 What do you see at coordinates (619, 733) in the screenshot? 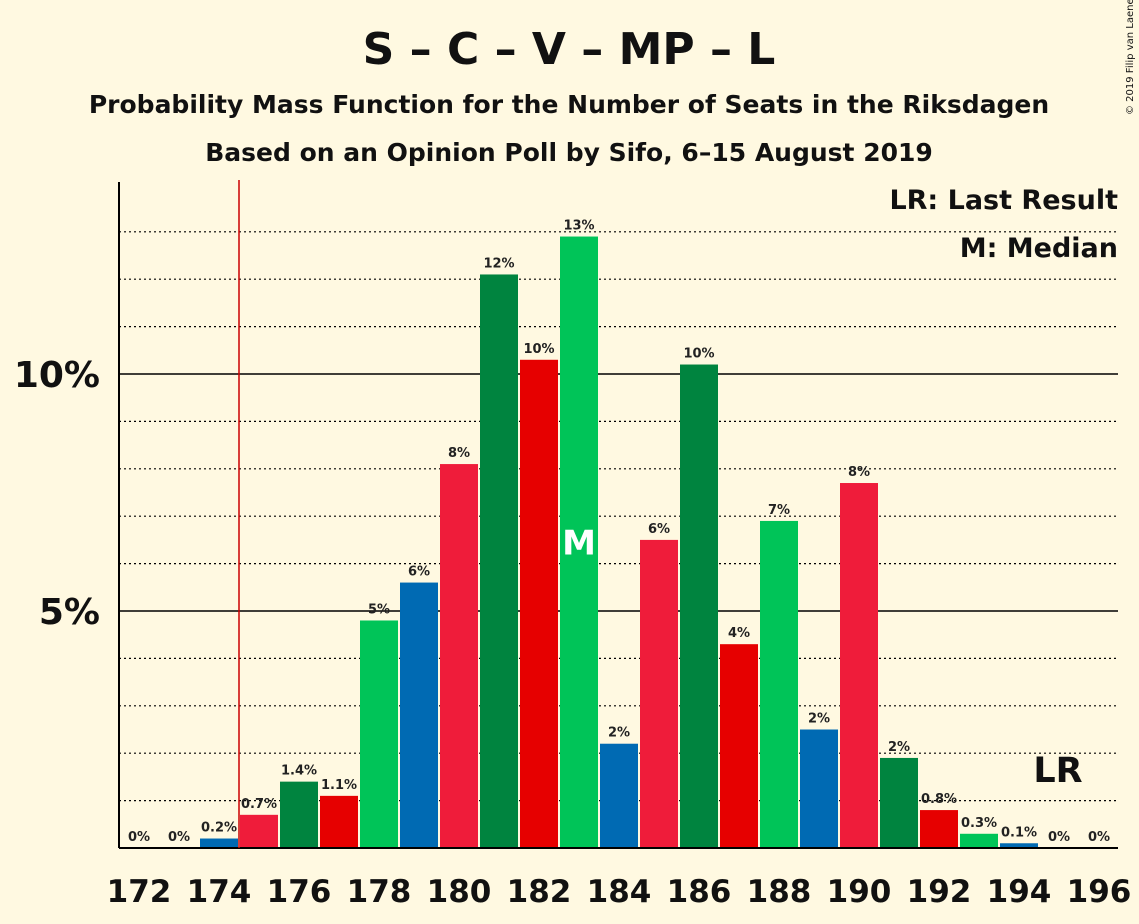
I see `data-label-seat-184: 2%` at bounding box center [619, 733].